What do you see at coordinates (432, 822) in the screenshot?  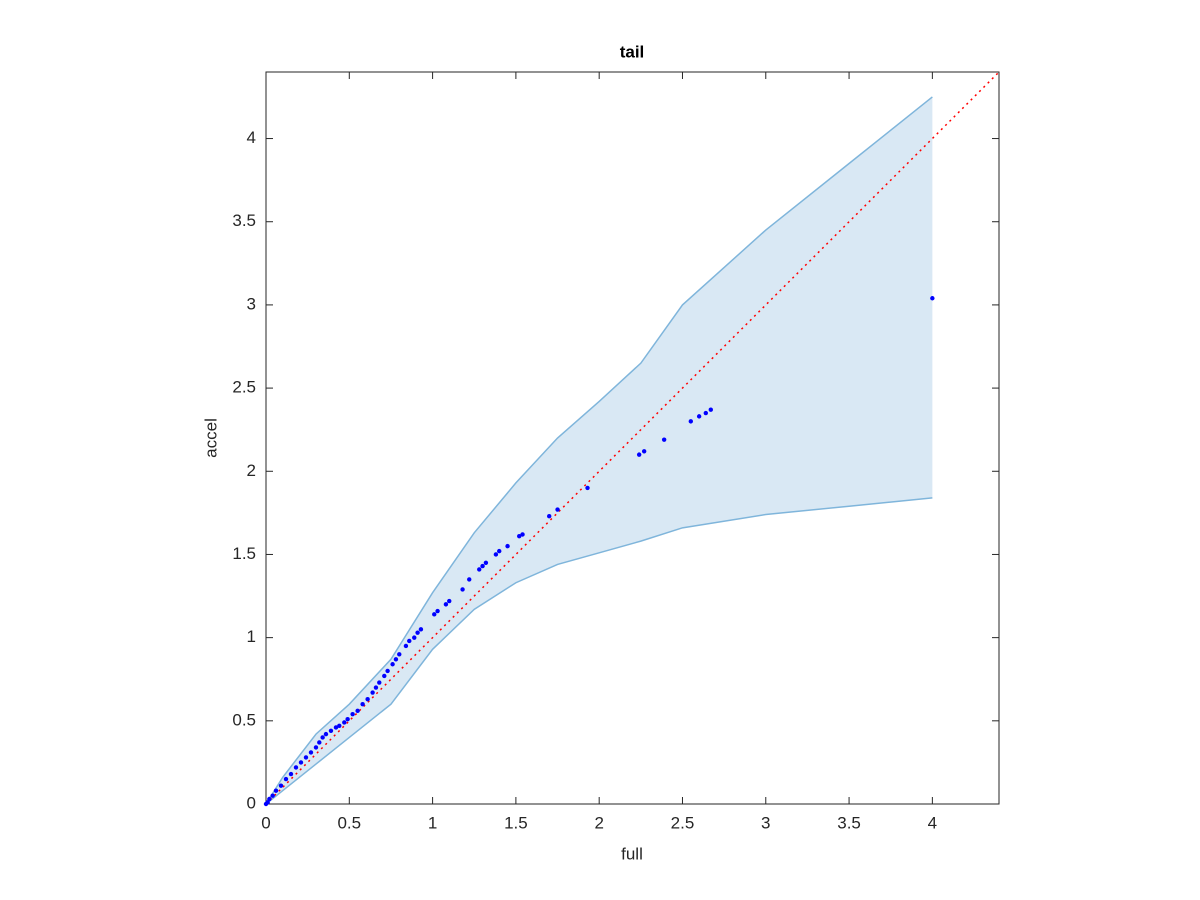 I see `x-tick-label: 1` at bounding box center [432, 822].